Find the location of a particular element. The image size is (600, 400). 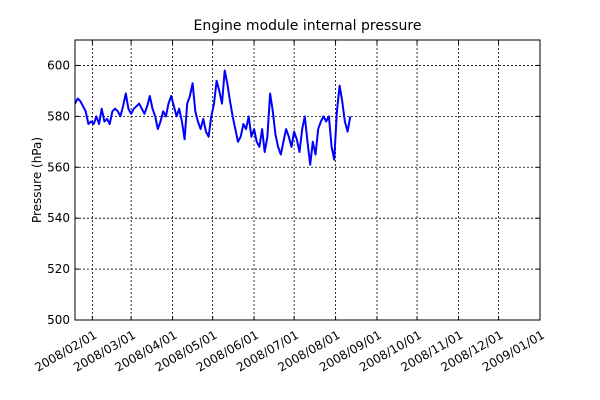

y-tick-label: 600 is located at coordinates (58, 65).